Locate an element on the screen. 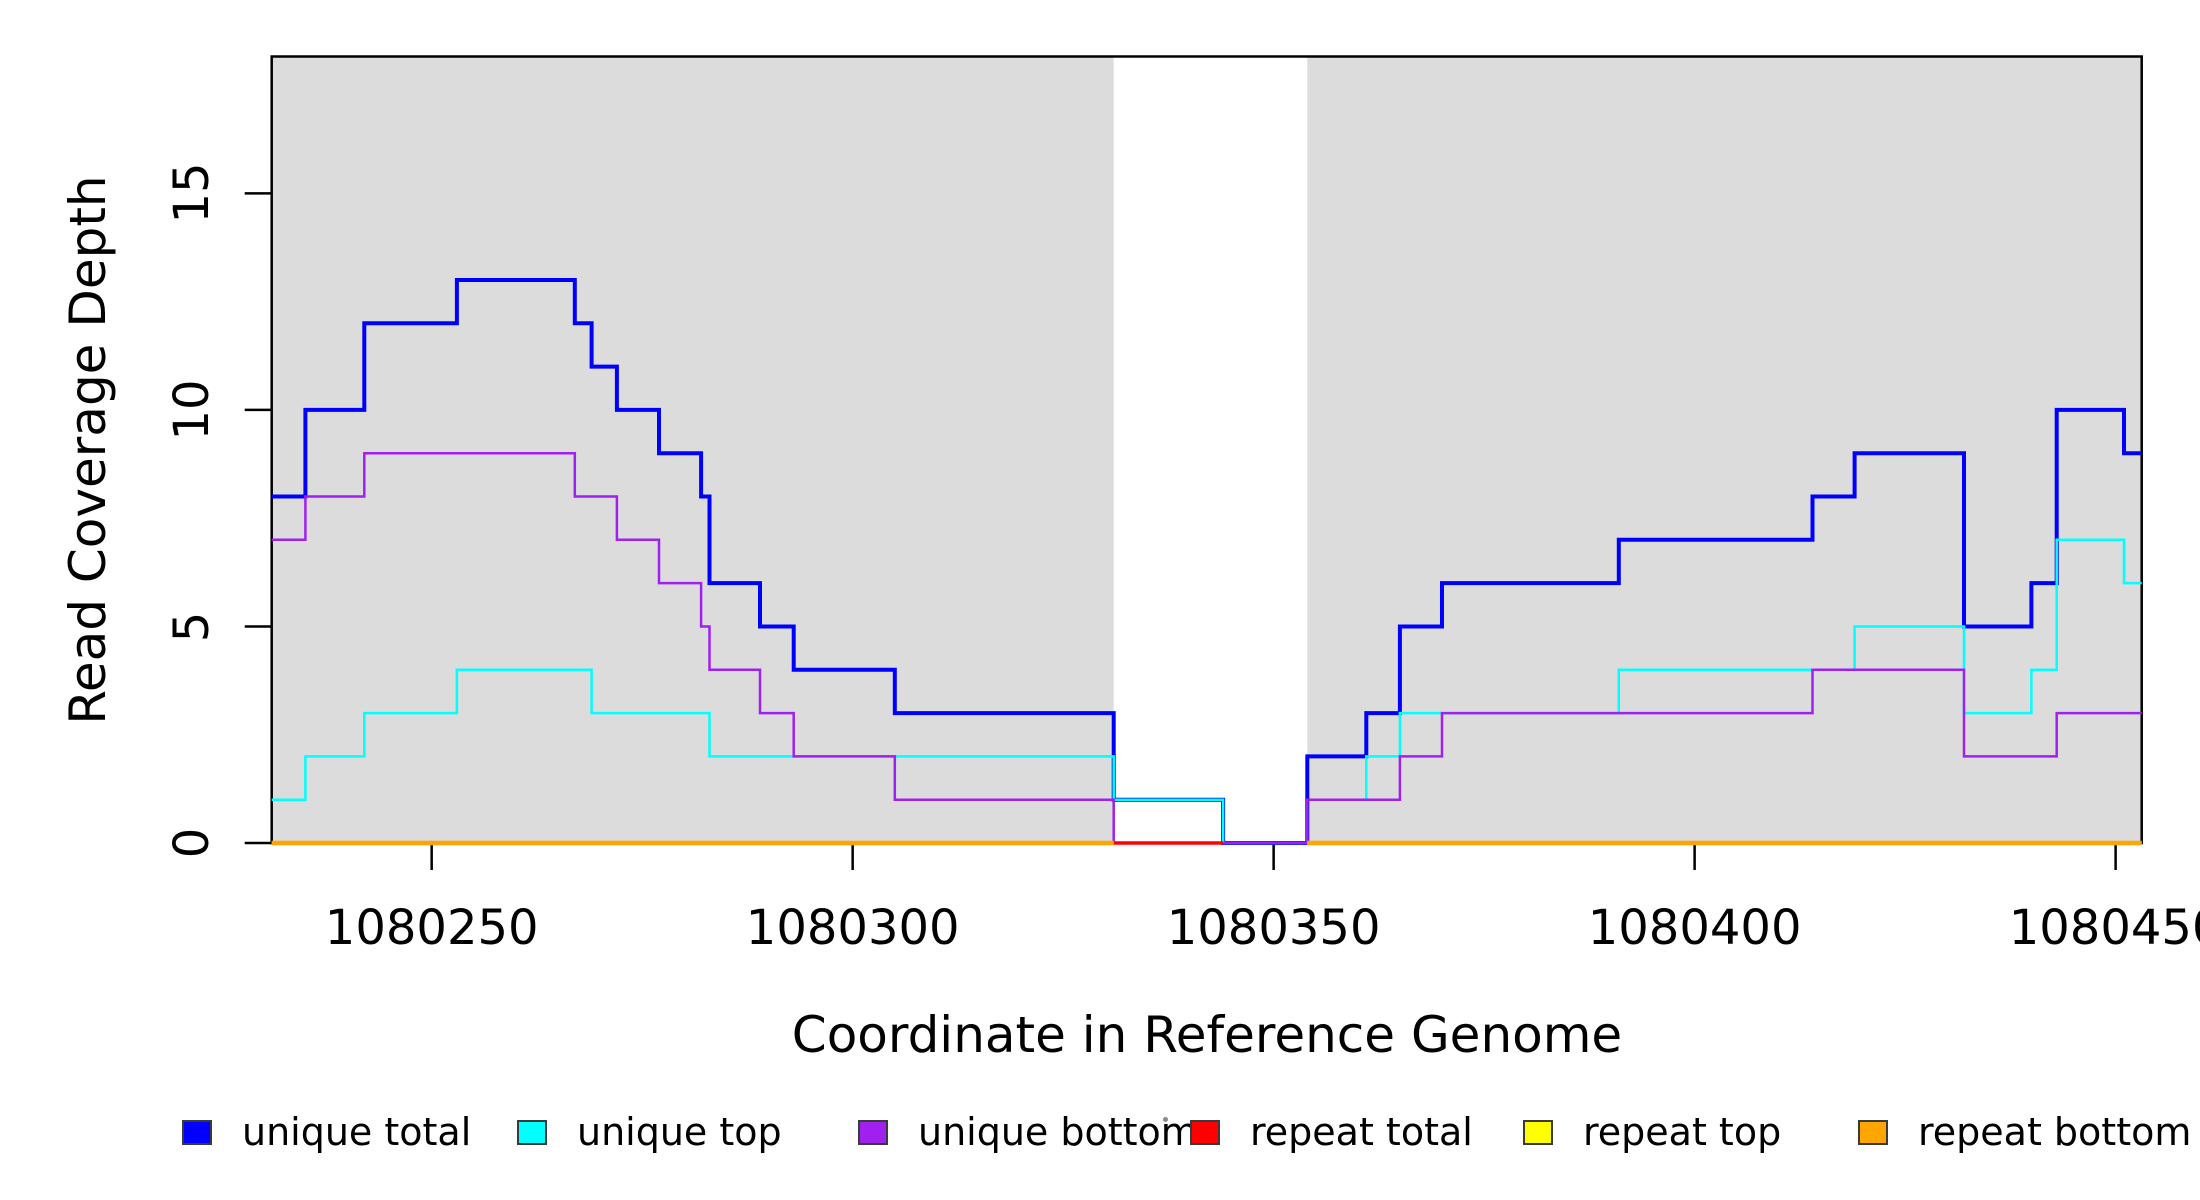 The width and height of the screenshot is (2200, 1200). legend-swatch-unique-top is located at coordinates (532, 1132).